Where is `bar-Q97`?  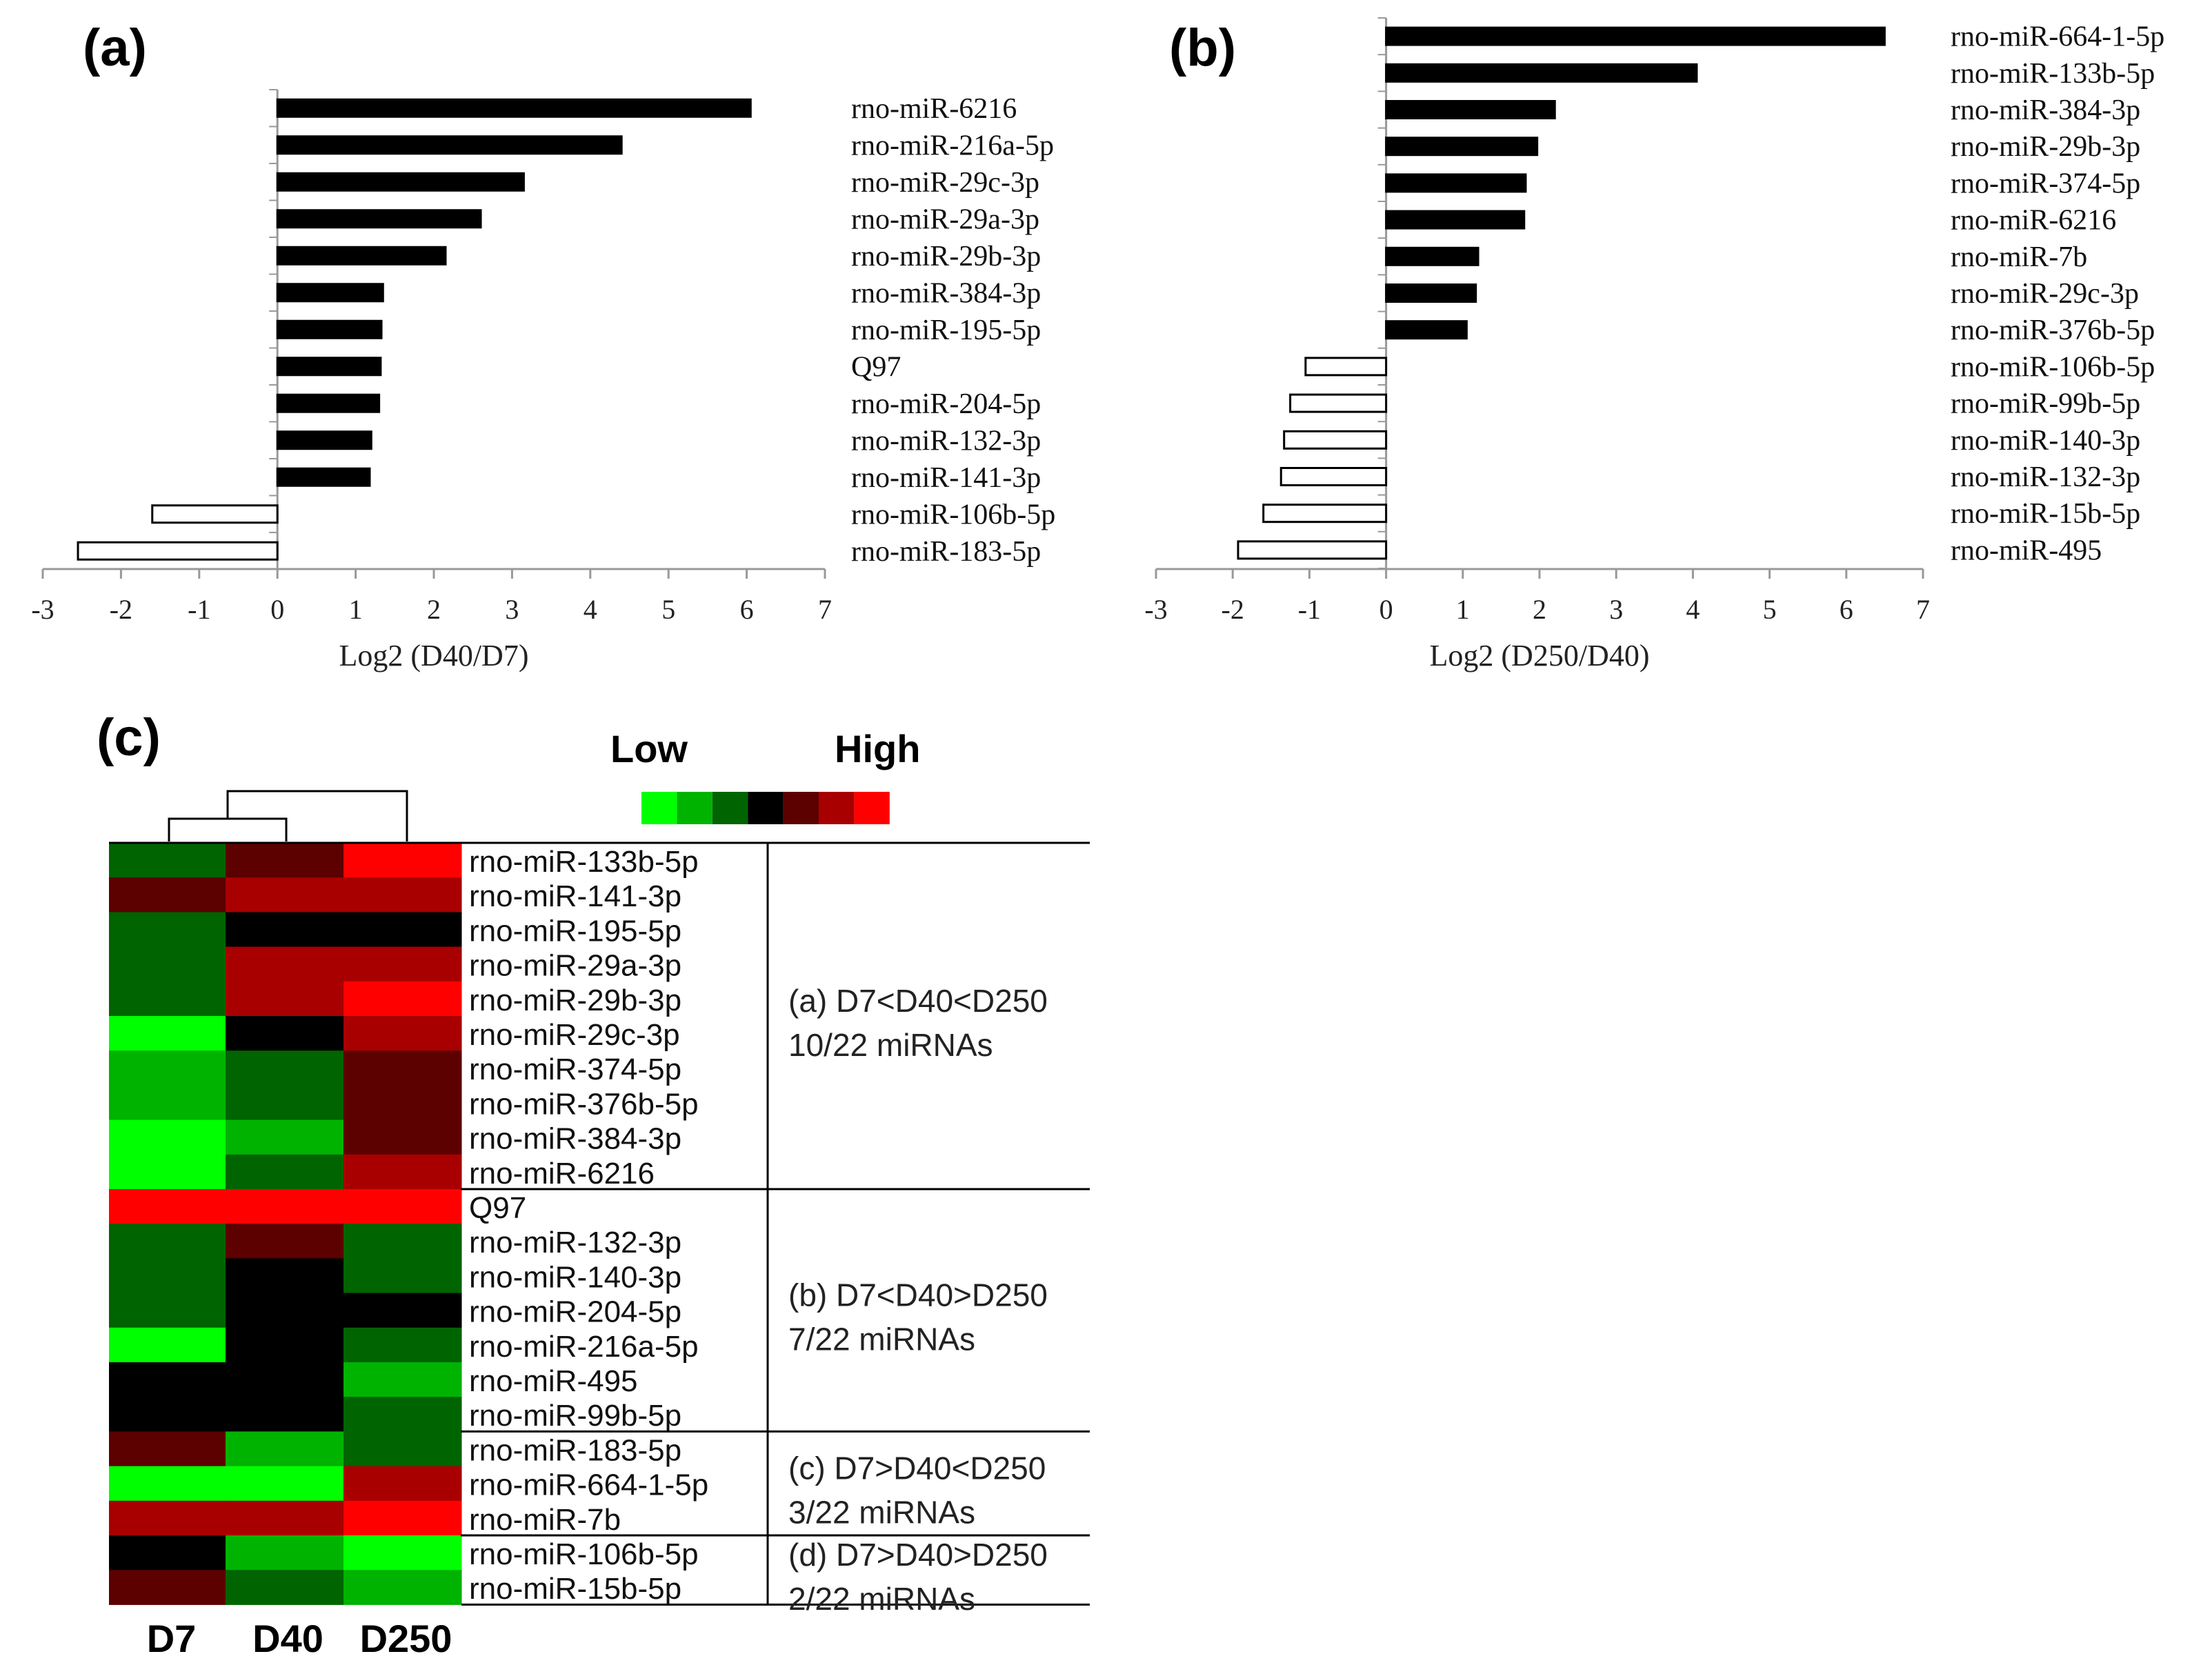 bar-Q97 is located at coordinates (329, 367).